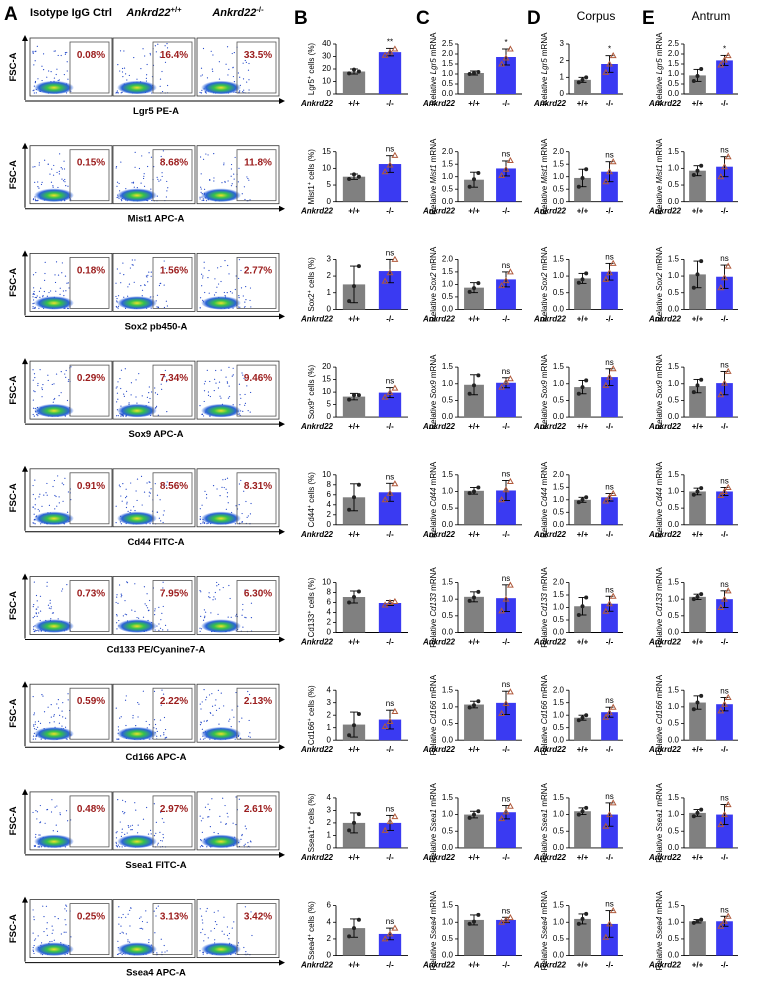 The width and height of the screenshot is (765, 990). I want to click on label-part: +, so click(310, 399).